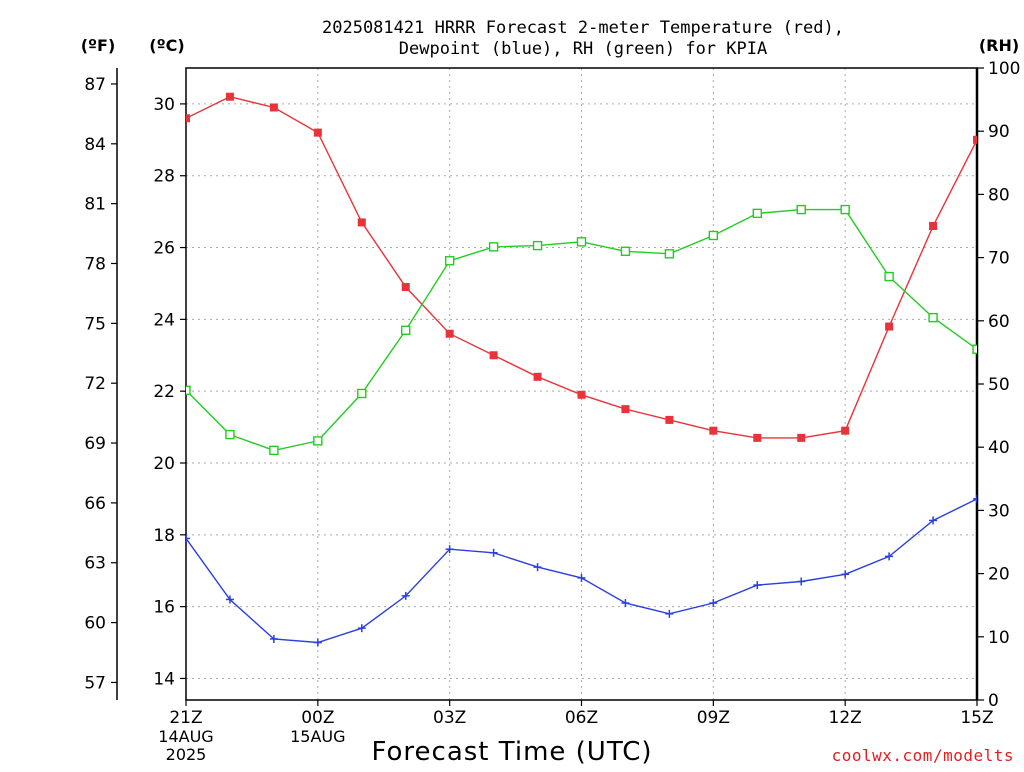 Image resolution: width=1024 pixels, height=772 pixels. I want to click on celsius-tick-label: 18, so click(164, 536).